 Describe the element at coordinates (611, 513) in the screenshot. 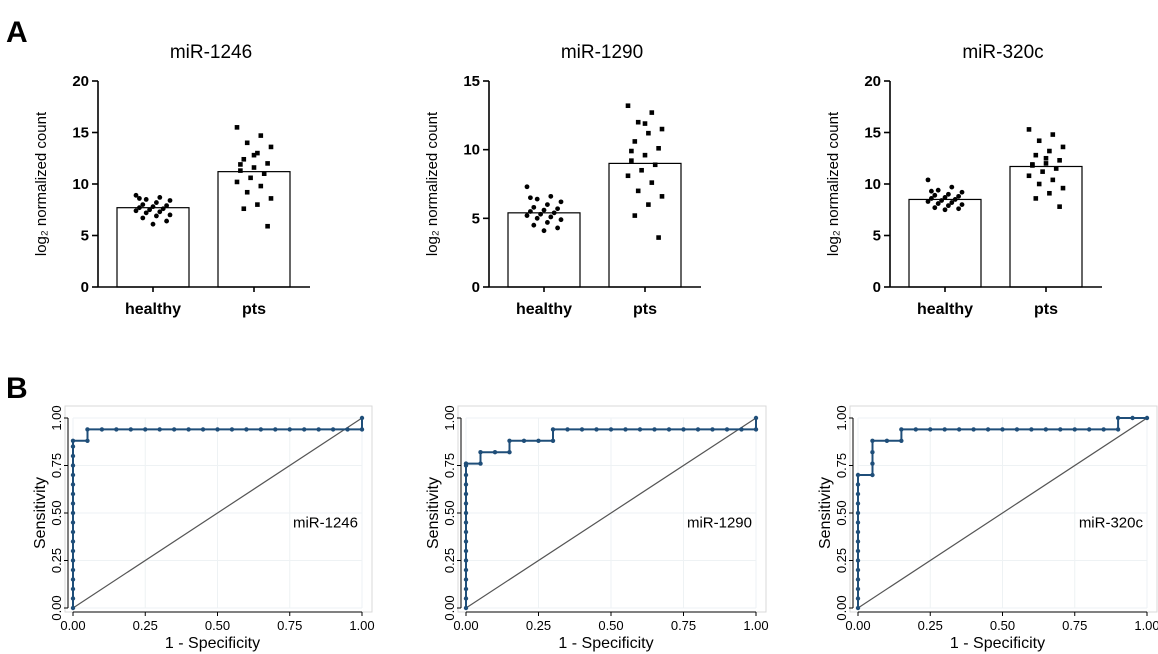

I see `reference-diagonal` at that location.